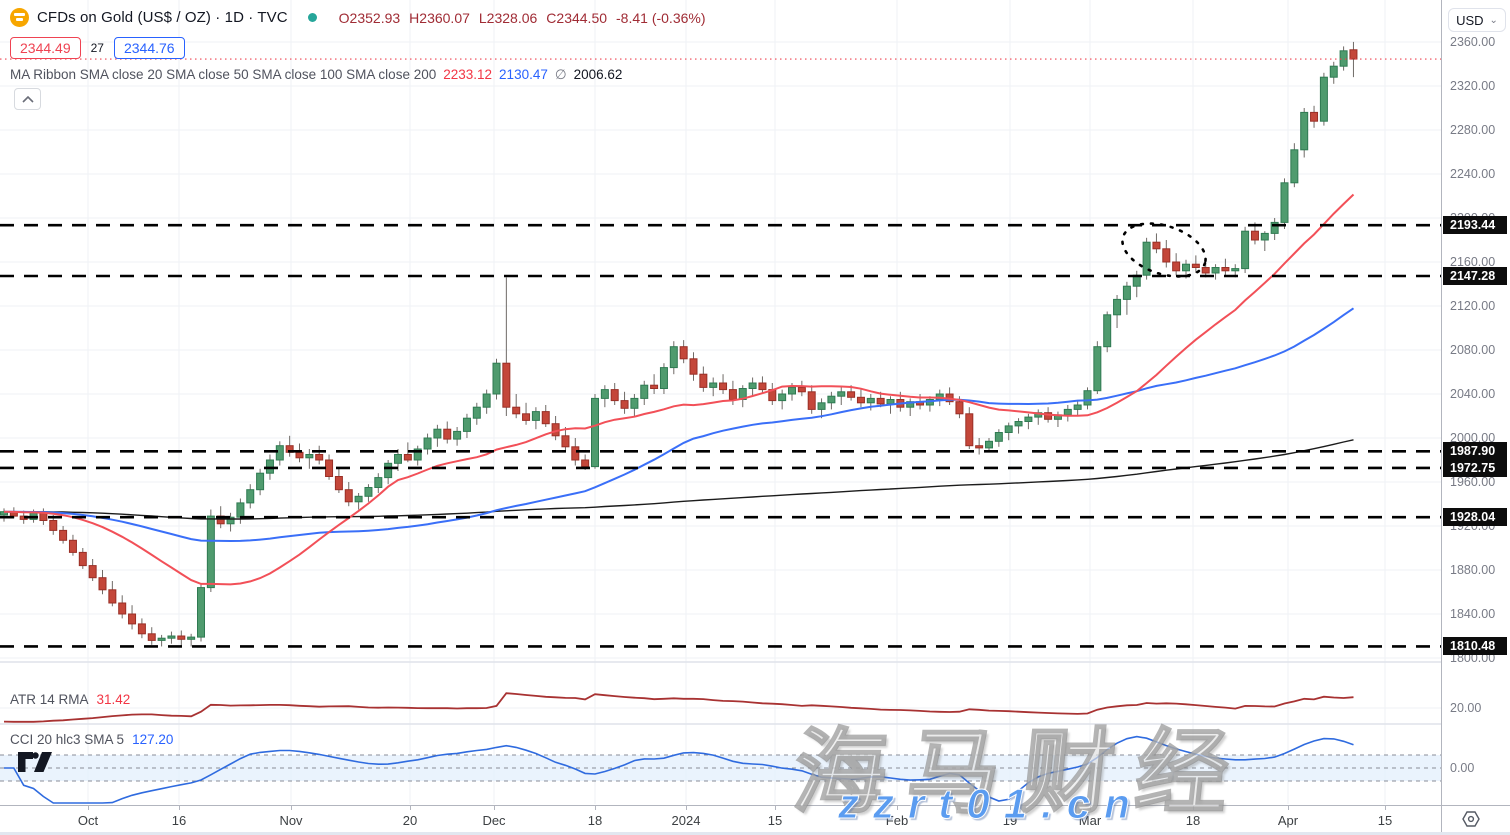 This screenshot has height=835, width=1510. Describe the element at coordinates (755, 820) in the screenshot. I see `time-axis: Oct 16 Nov 20 Dec 18 2024 15 Feb 19 Mar 18 Apr 15` at that location.